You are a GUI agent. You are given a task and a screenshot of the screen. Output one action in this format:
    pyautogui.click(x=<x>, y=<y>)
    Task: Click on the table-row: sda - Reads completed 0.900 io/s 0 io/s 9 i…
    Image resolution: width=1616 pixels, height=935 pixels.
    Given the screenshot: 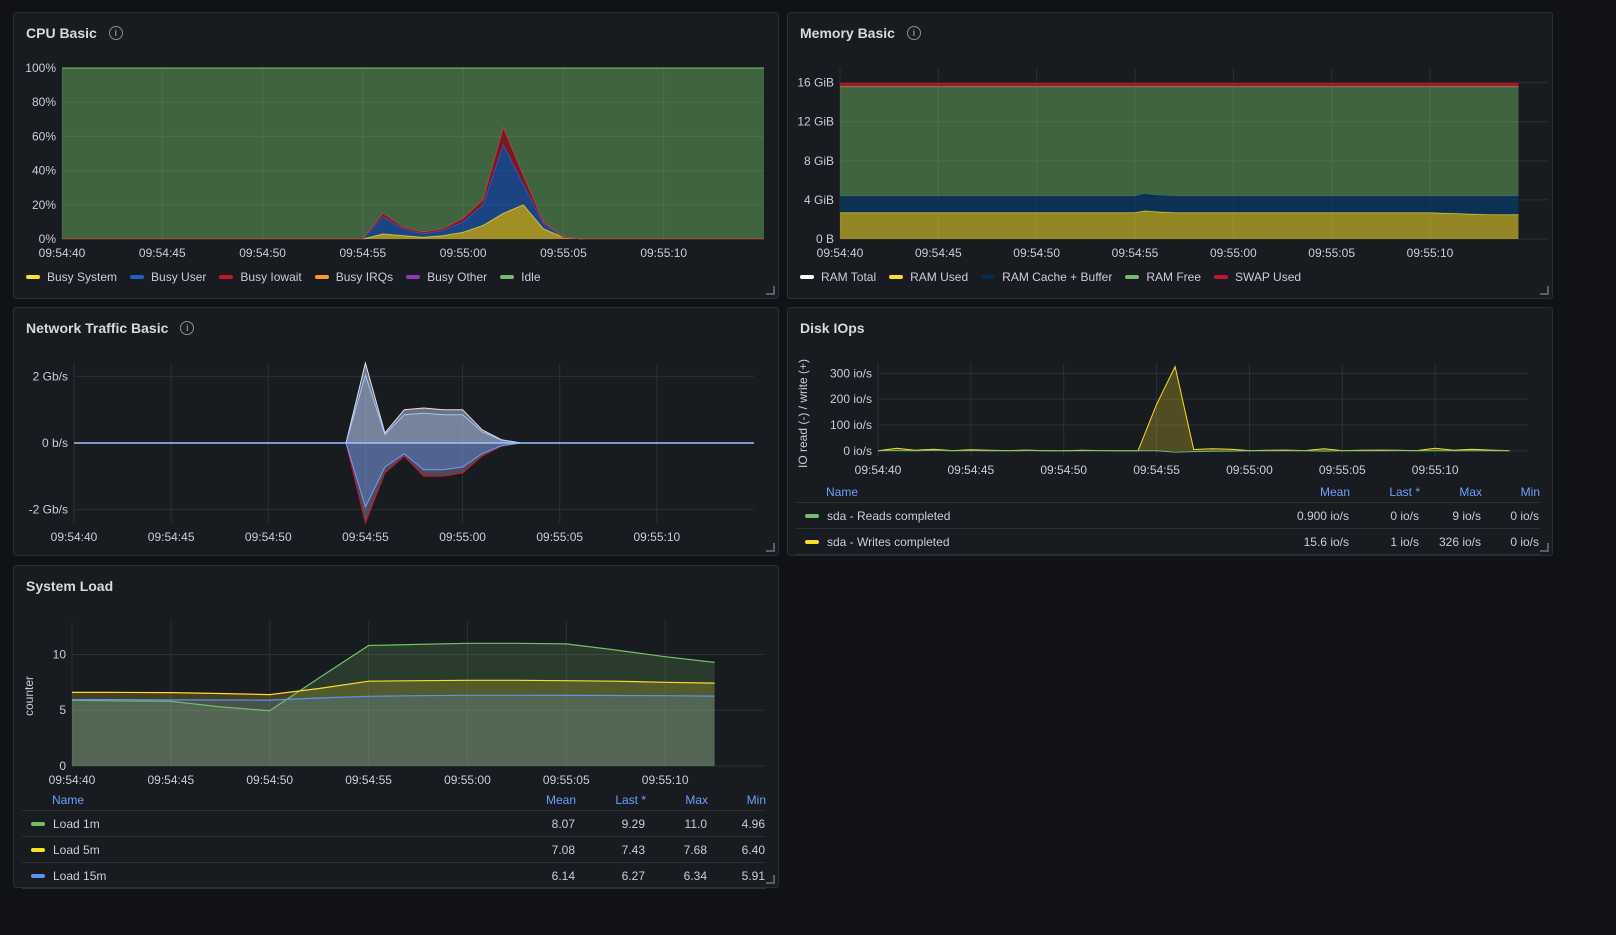 What is the action you would take?
    pyautogui.click(x=1168, y=515)
    